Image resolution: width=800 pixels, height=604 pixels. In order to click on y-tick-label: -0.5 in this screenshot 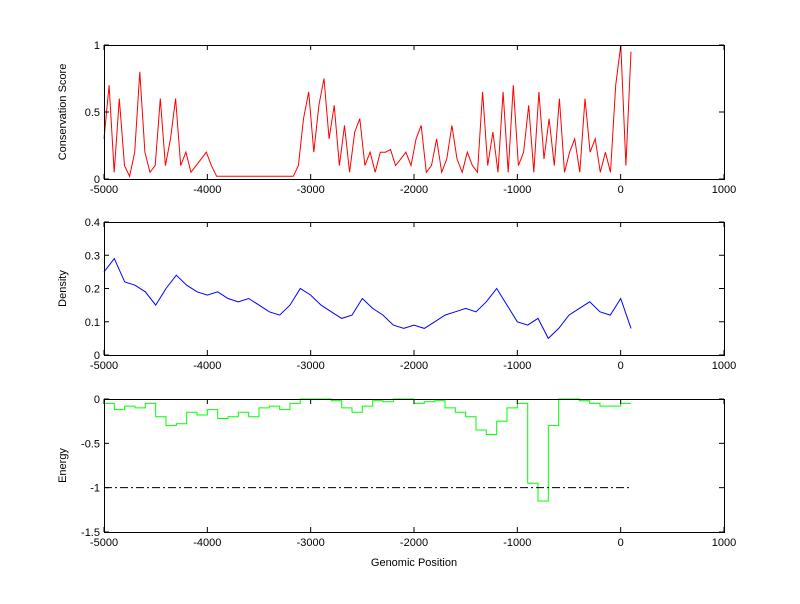, I will do `click(90, 444)`.